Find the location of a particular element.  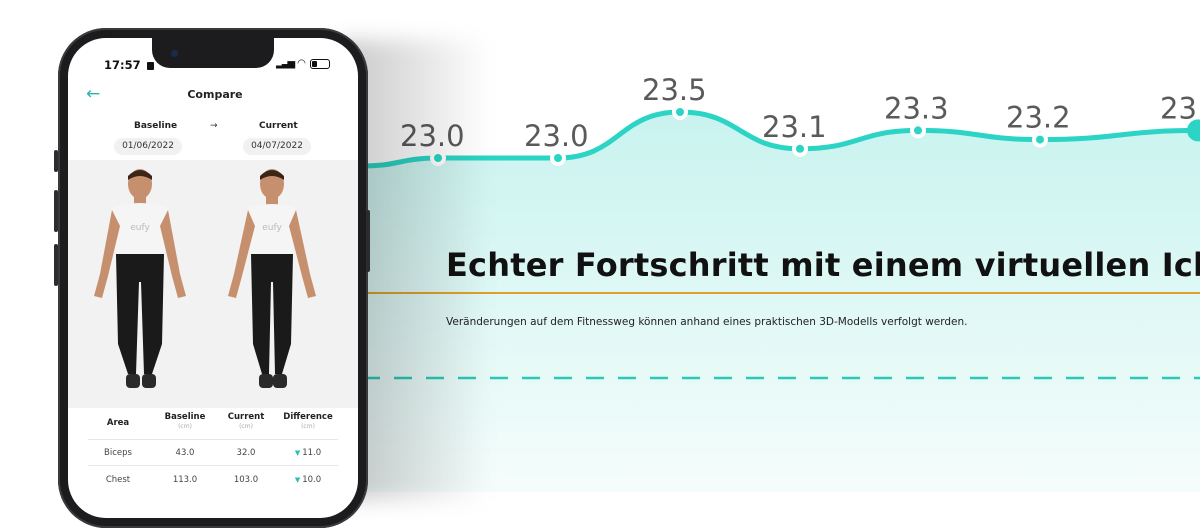

row-chest-baseline: 113.0 is located at coordinates (185, 480).